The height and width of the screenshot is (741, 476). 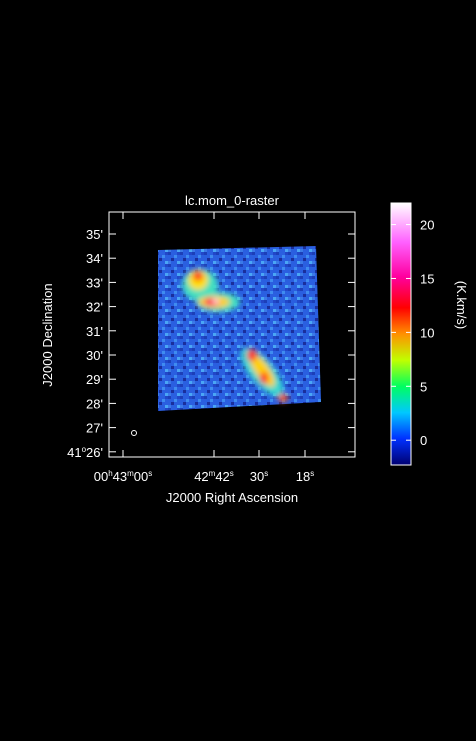 What do you see at coordinates (401, 334) in the screenshot?
I see `colorbar` at bounding box center [401, 334].